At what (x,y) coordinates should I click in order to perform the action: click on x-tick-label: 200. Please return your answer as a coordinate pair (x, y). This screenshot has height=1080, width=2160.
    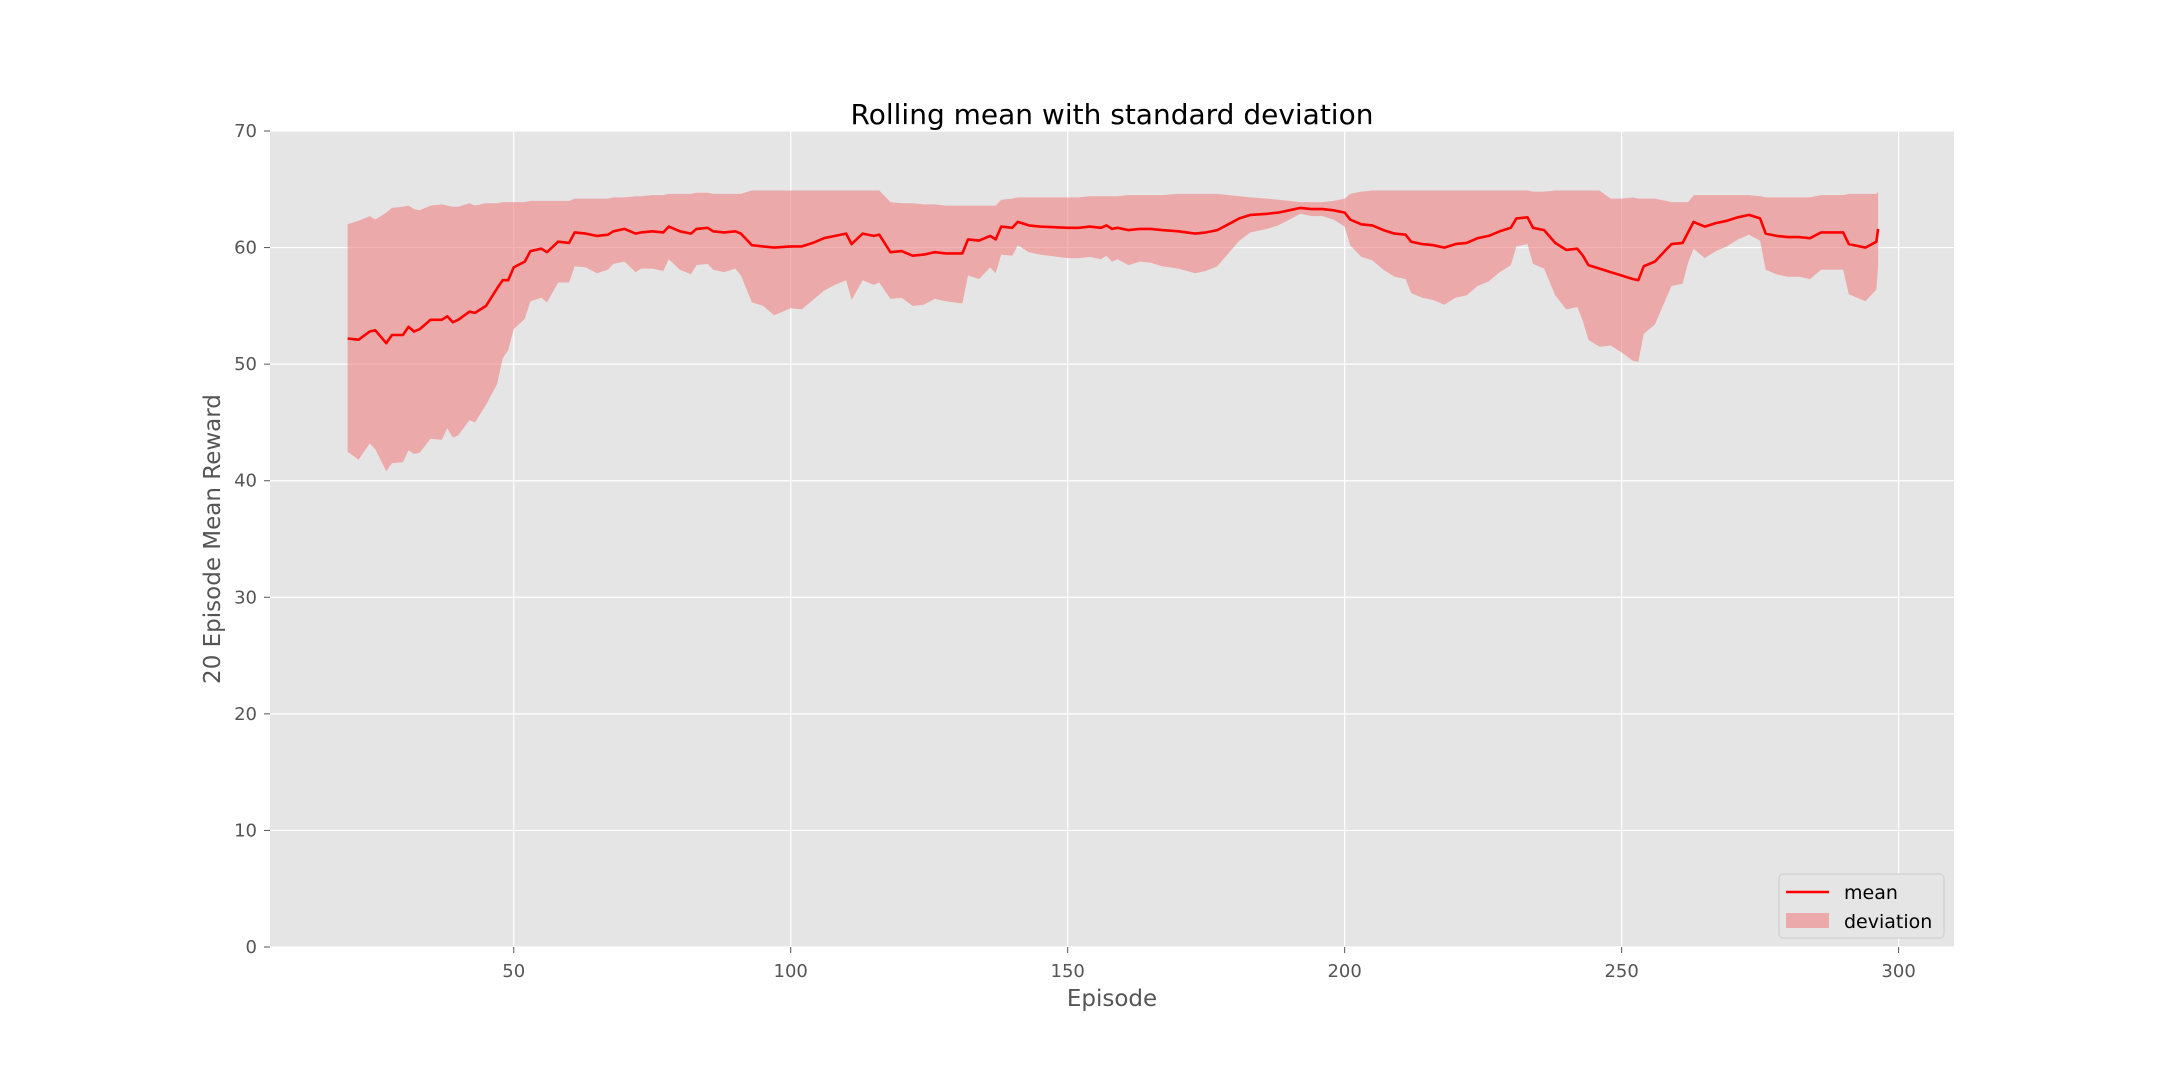
    Looking at the image, I should click on (1344, 971).